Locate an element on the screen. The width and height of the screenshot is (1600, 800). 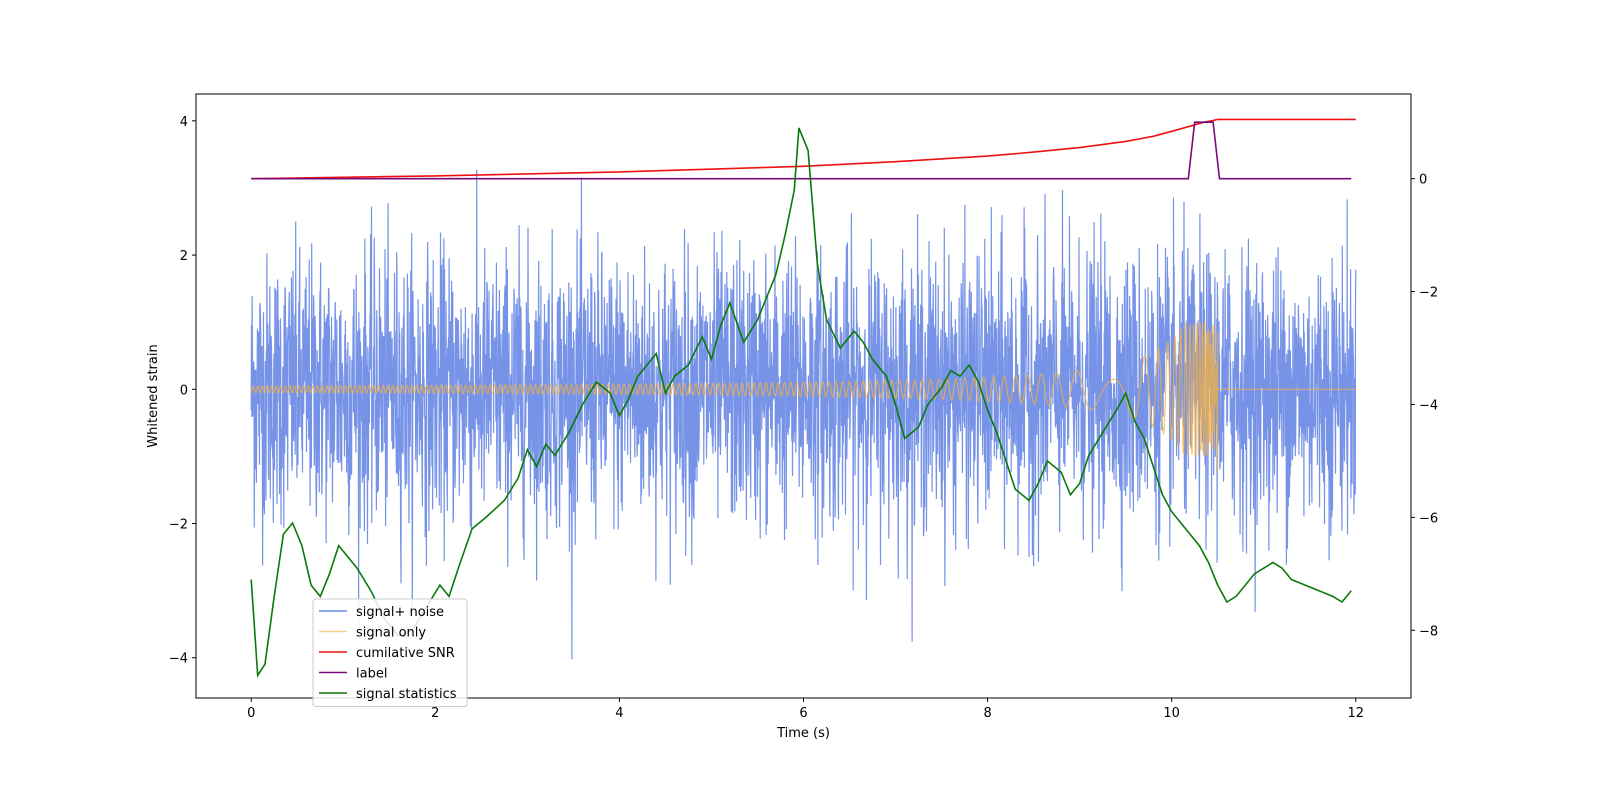
y-right-tick-label: −4 is located at coordinates (1428, 405).